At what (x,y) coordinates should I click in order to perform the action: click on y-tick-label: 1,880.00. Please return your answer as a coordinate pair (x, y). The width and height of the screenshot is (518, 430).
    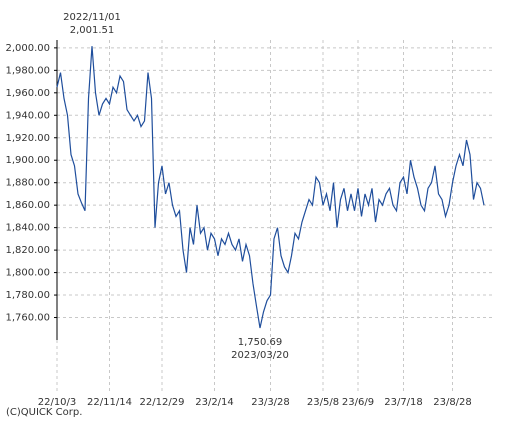
    Looking at the image, I should click on (27, 183).